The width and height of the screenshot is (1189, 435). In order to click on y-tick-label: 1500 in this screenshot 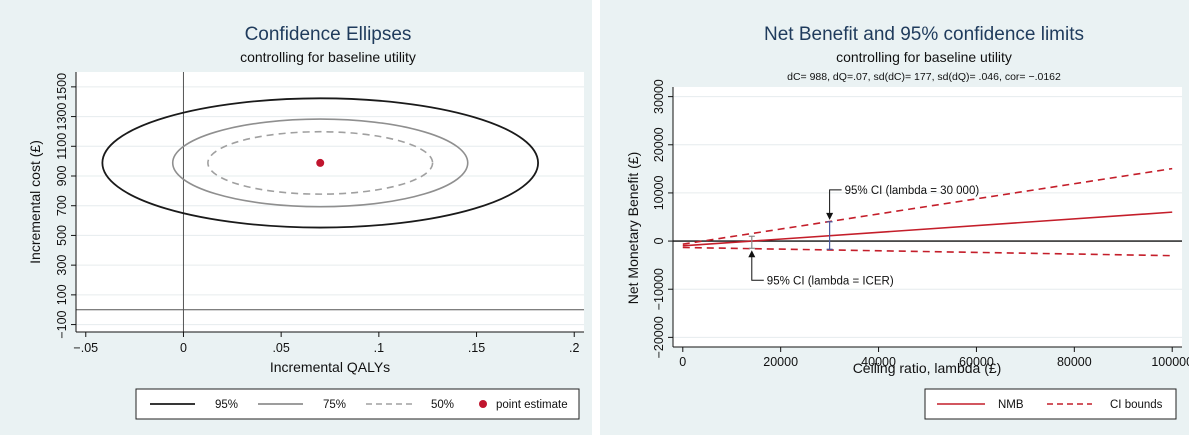, I will do `click(62, 87)`.